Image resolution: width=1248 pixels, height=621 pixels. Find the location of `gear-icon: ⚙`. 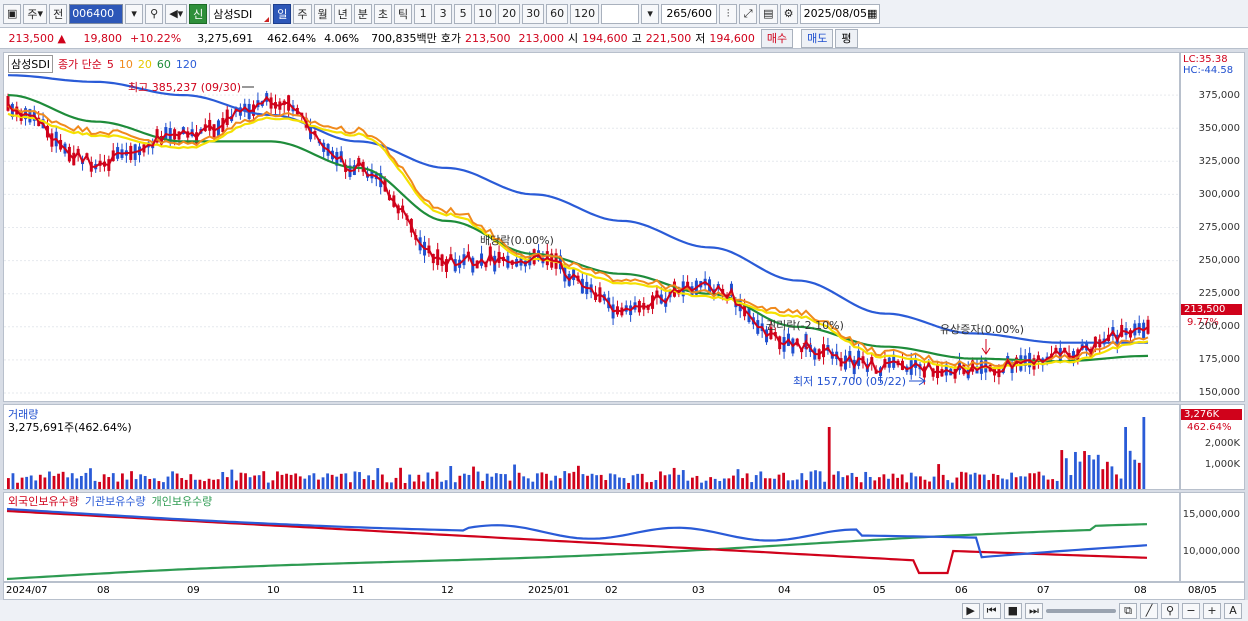

gear-icon: ⚙ is located at coordinates (788, 13).